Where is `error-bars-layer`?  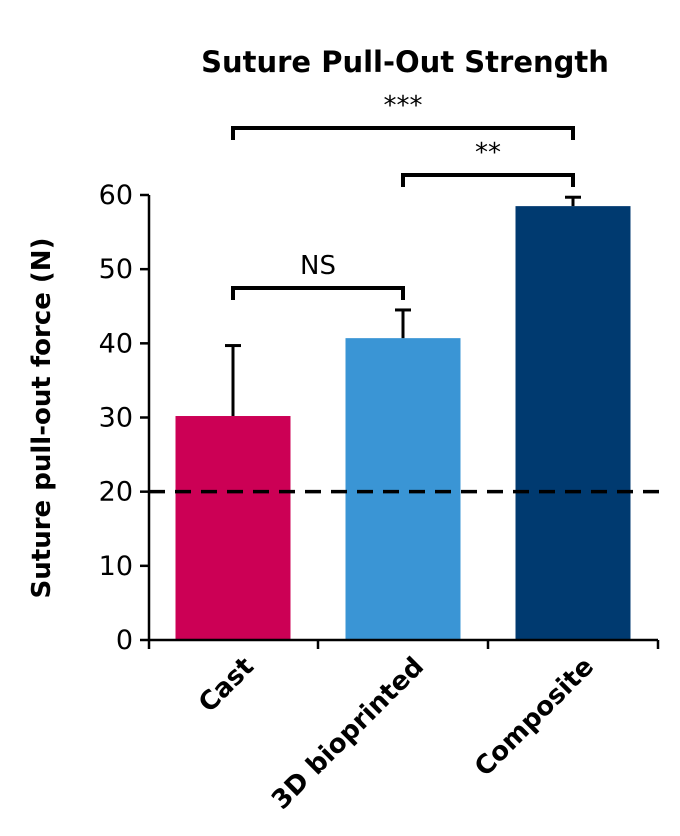
error-bars-layer is located at coordinates (403, 306).